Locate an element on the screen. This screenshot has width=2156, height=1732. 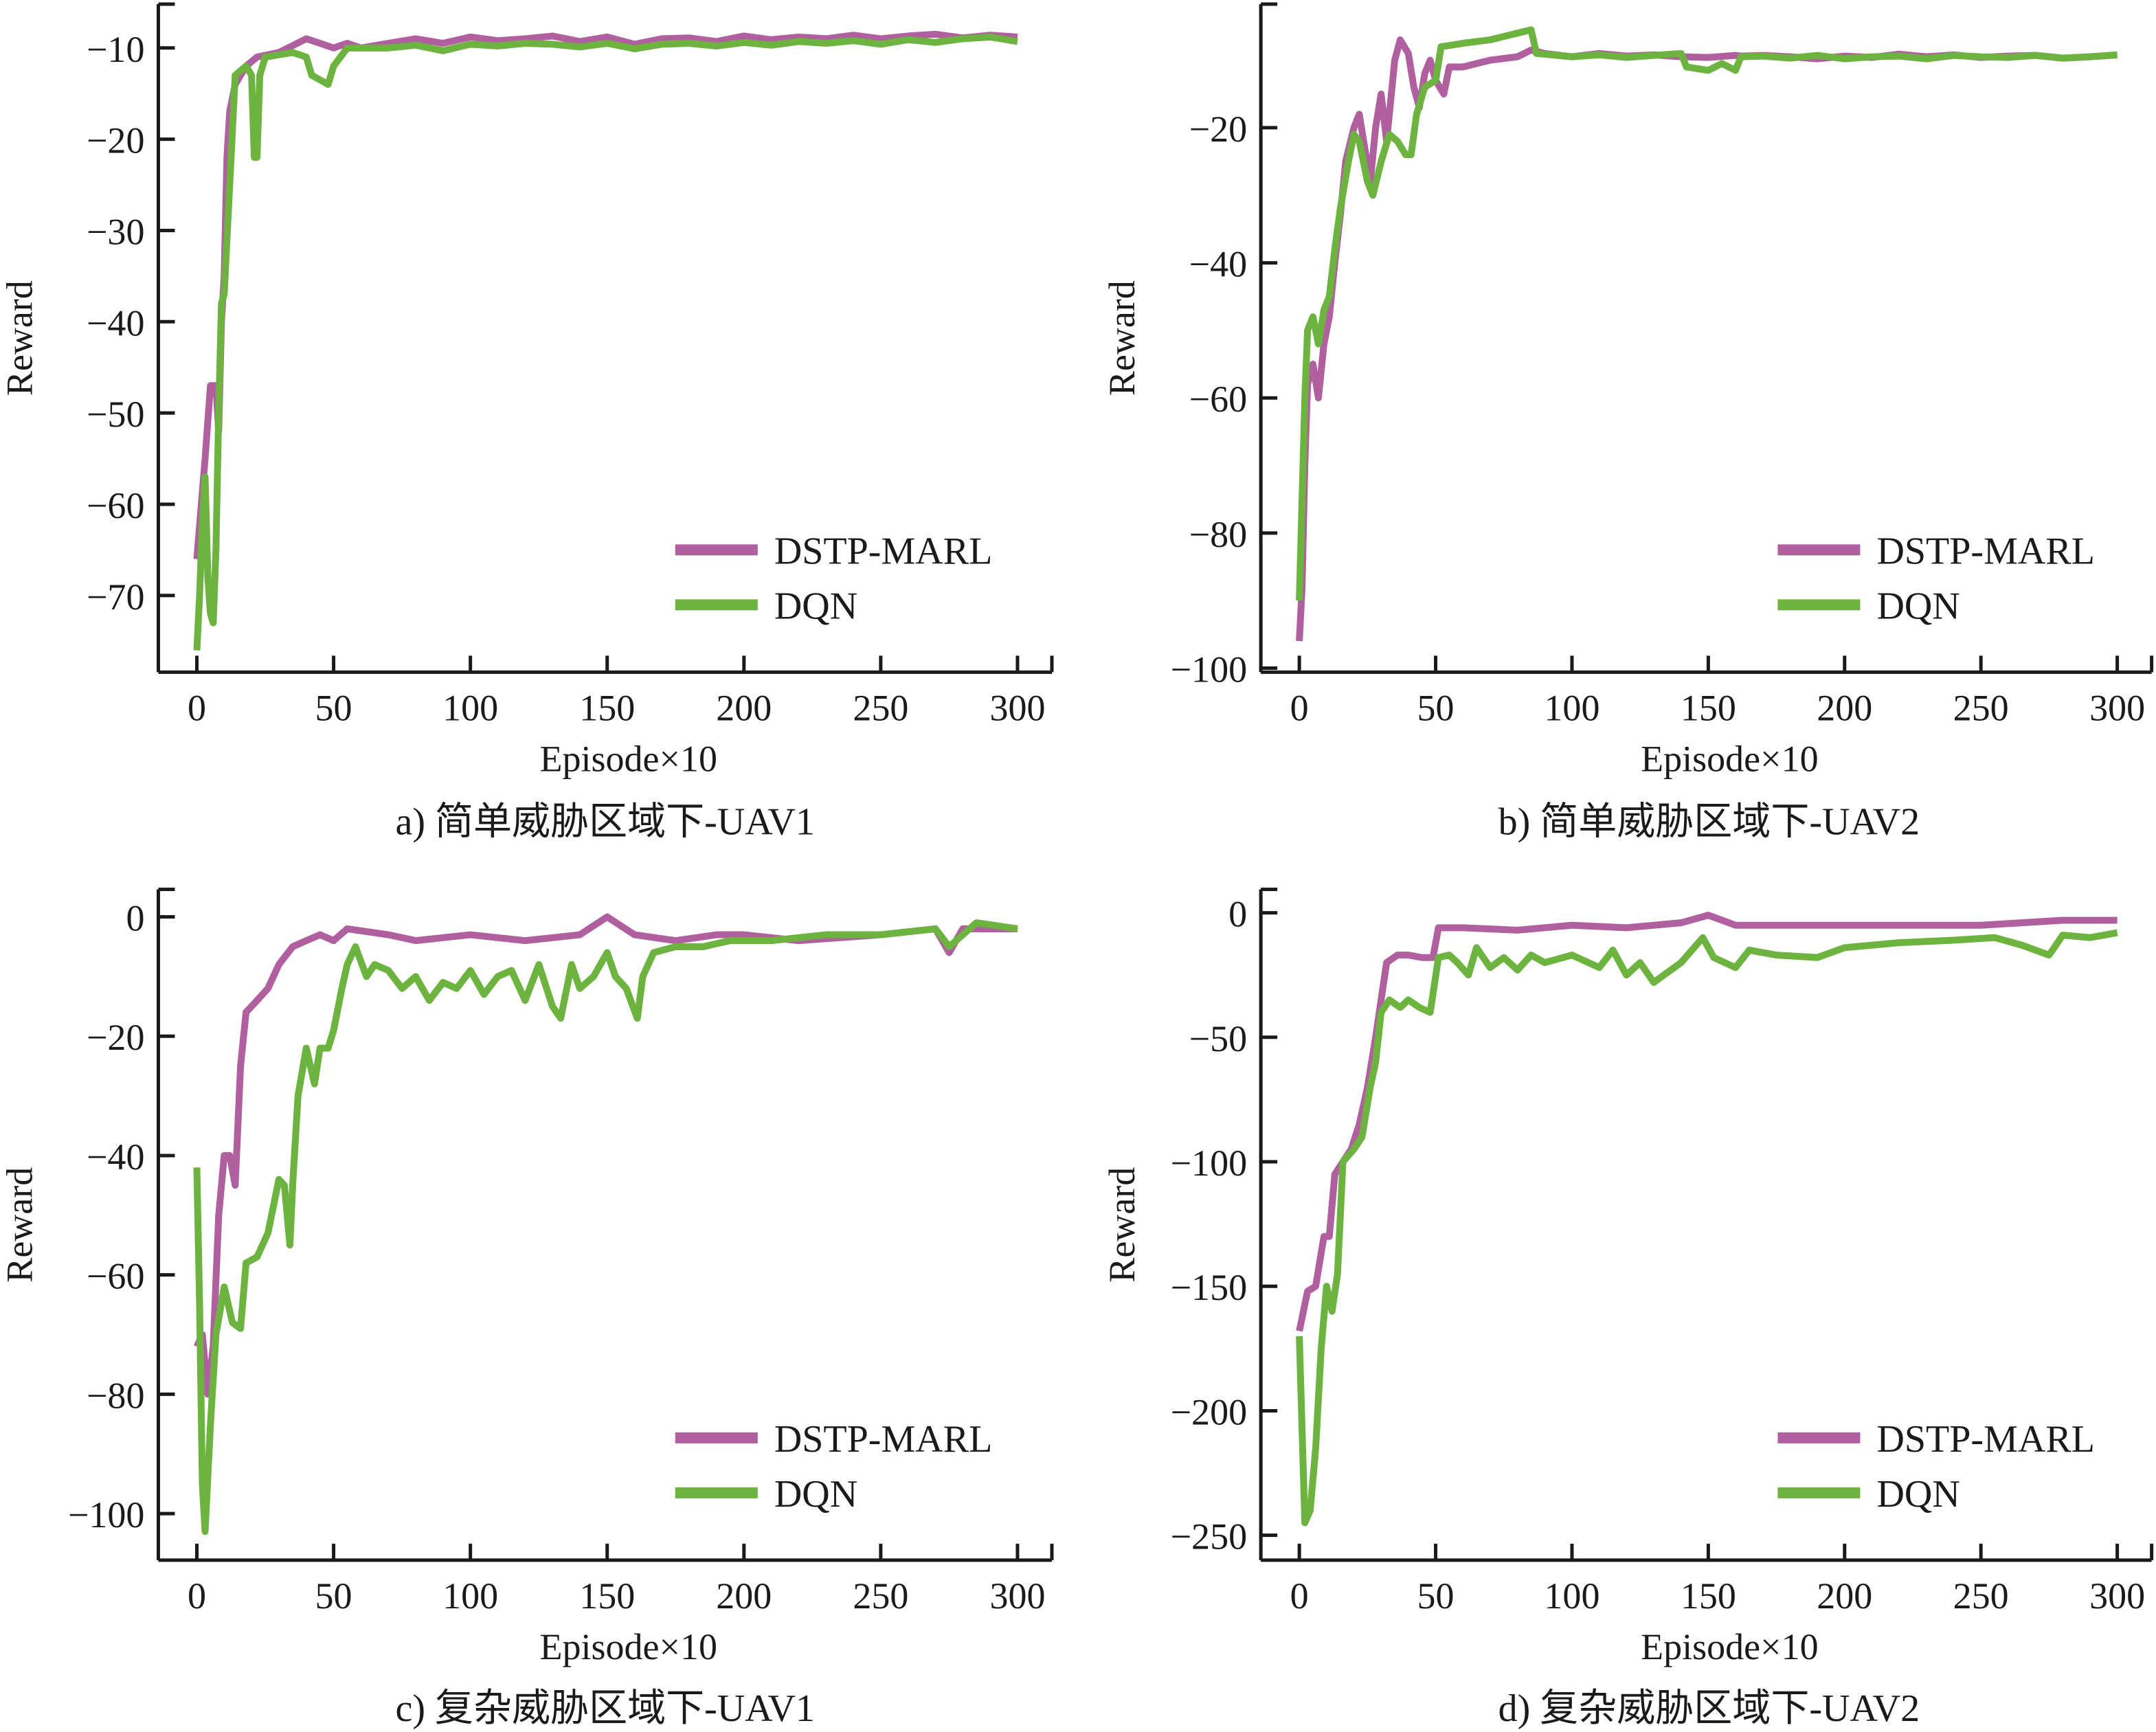
y-tick-label: −30 is located at coordinates (115, 231).